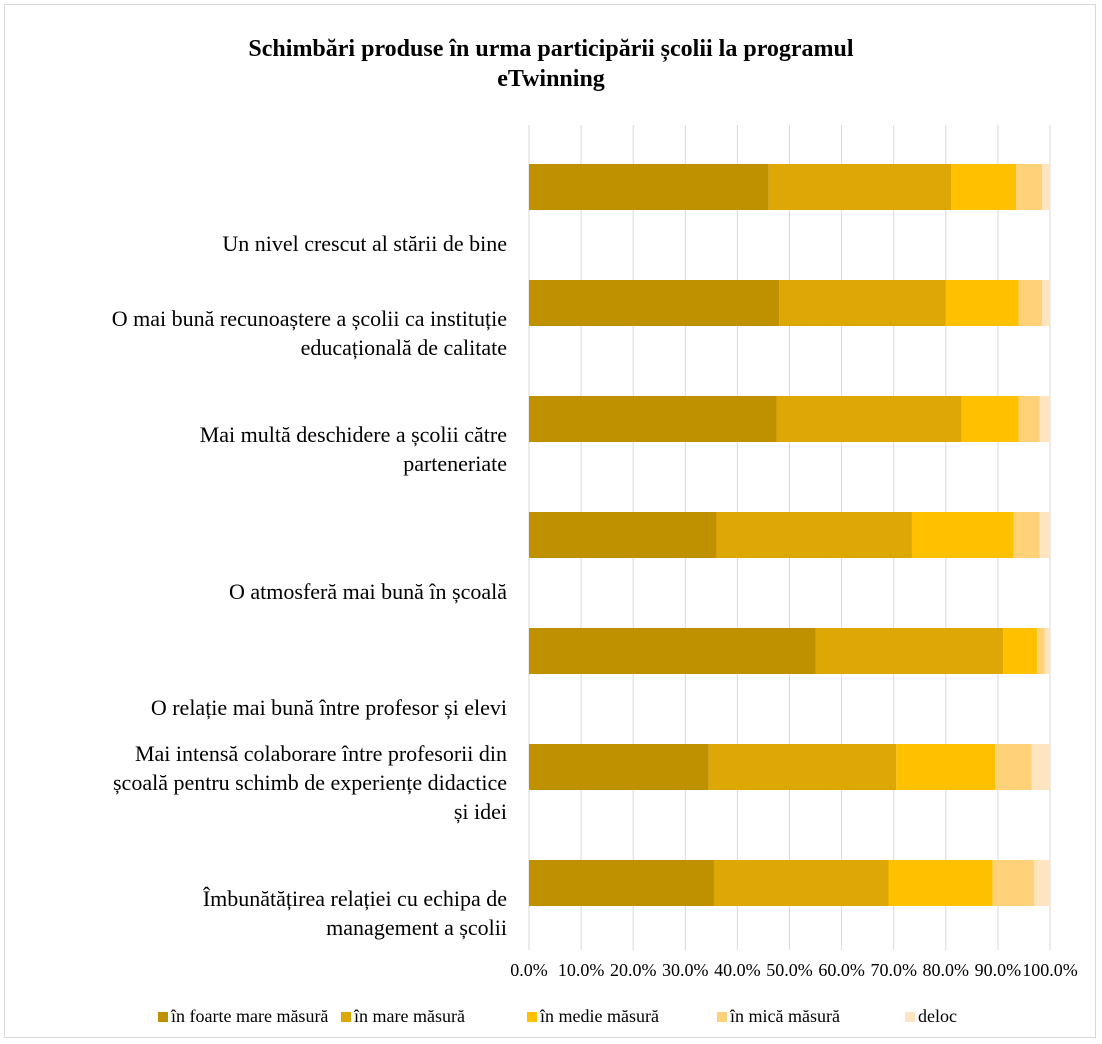  Describe the element at coordinates (937, 1016) in the screenshot. I see `legend-label: deloc` at that location.